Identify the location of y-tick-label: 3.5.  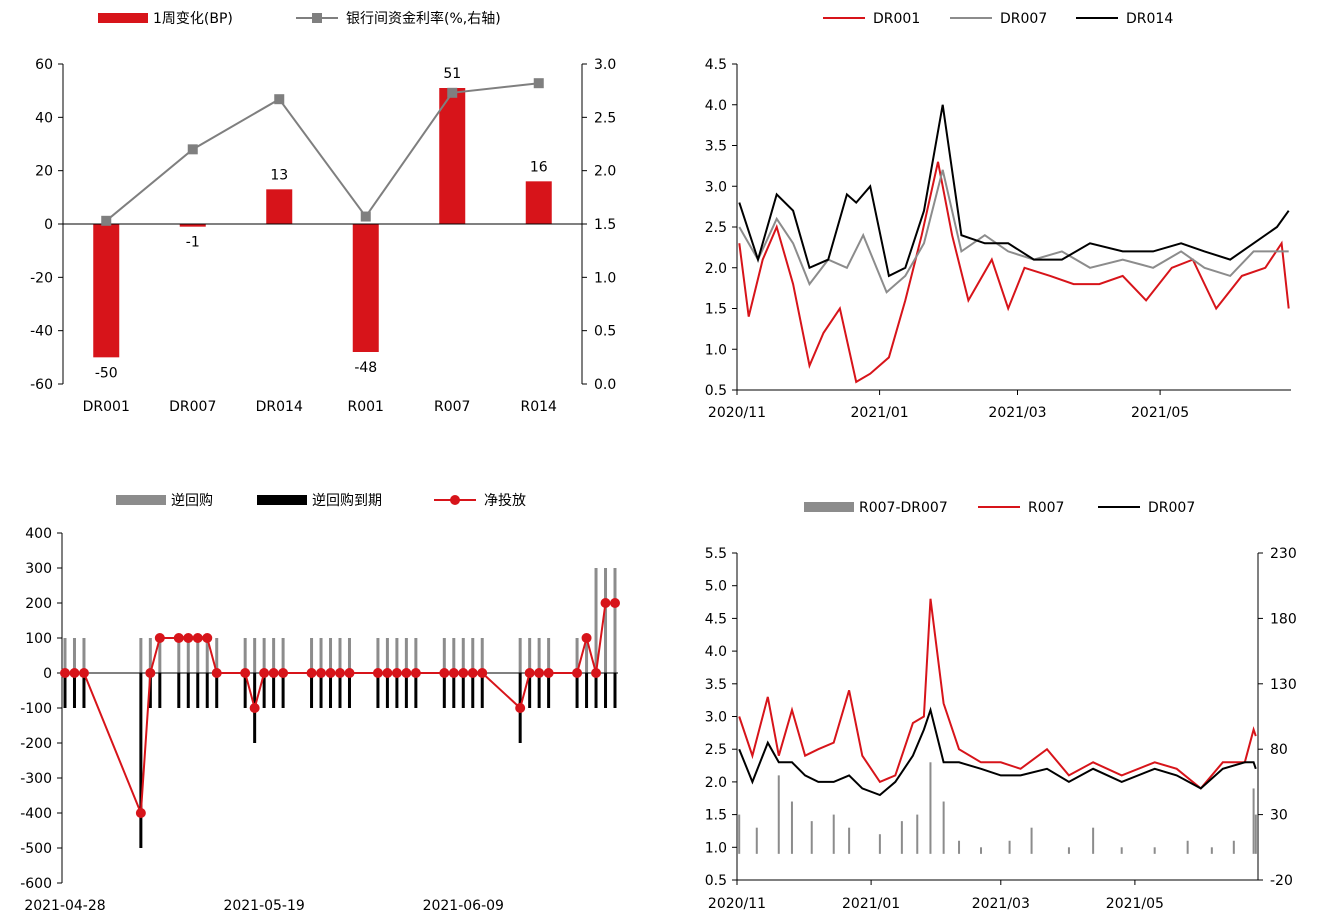
(716, 147).